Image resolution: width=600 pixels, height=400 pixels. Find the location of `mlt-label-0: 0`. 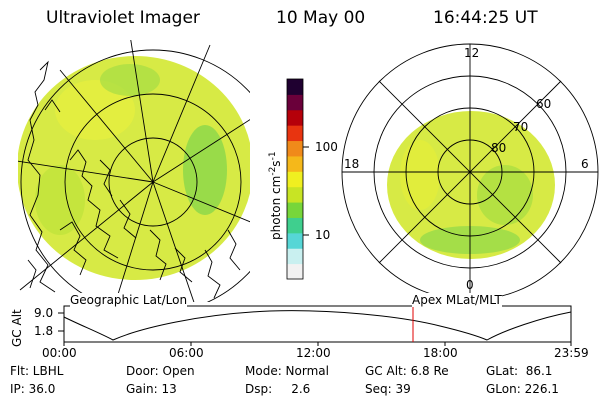

mlt-label-0: 0 is located at coordinates (470, 285).